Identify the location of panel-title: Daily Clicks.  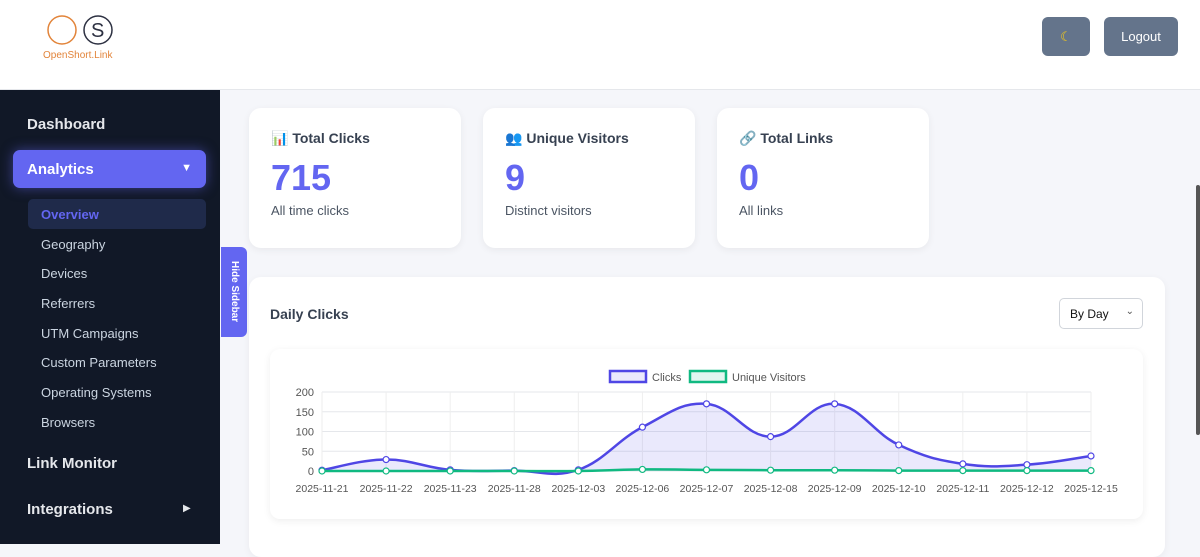
(309, 314).